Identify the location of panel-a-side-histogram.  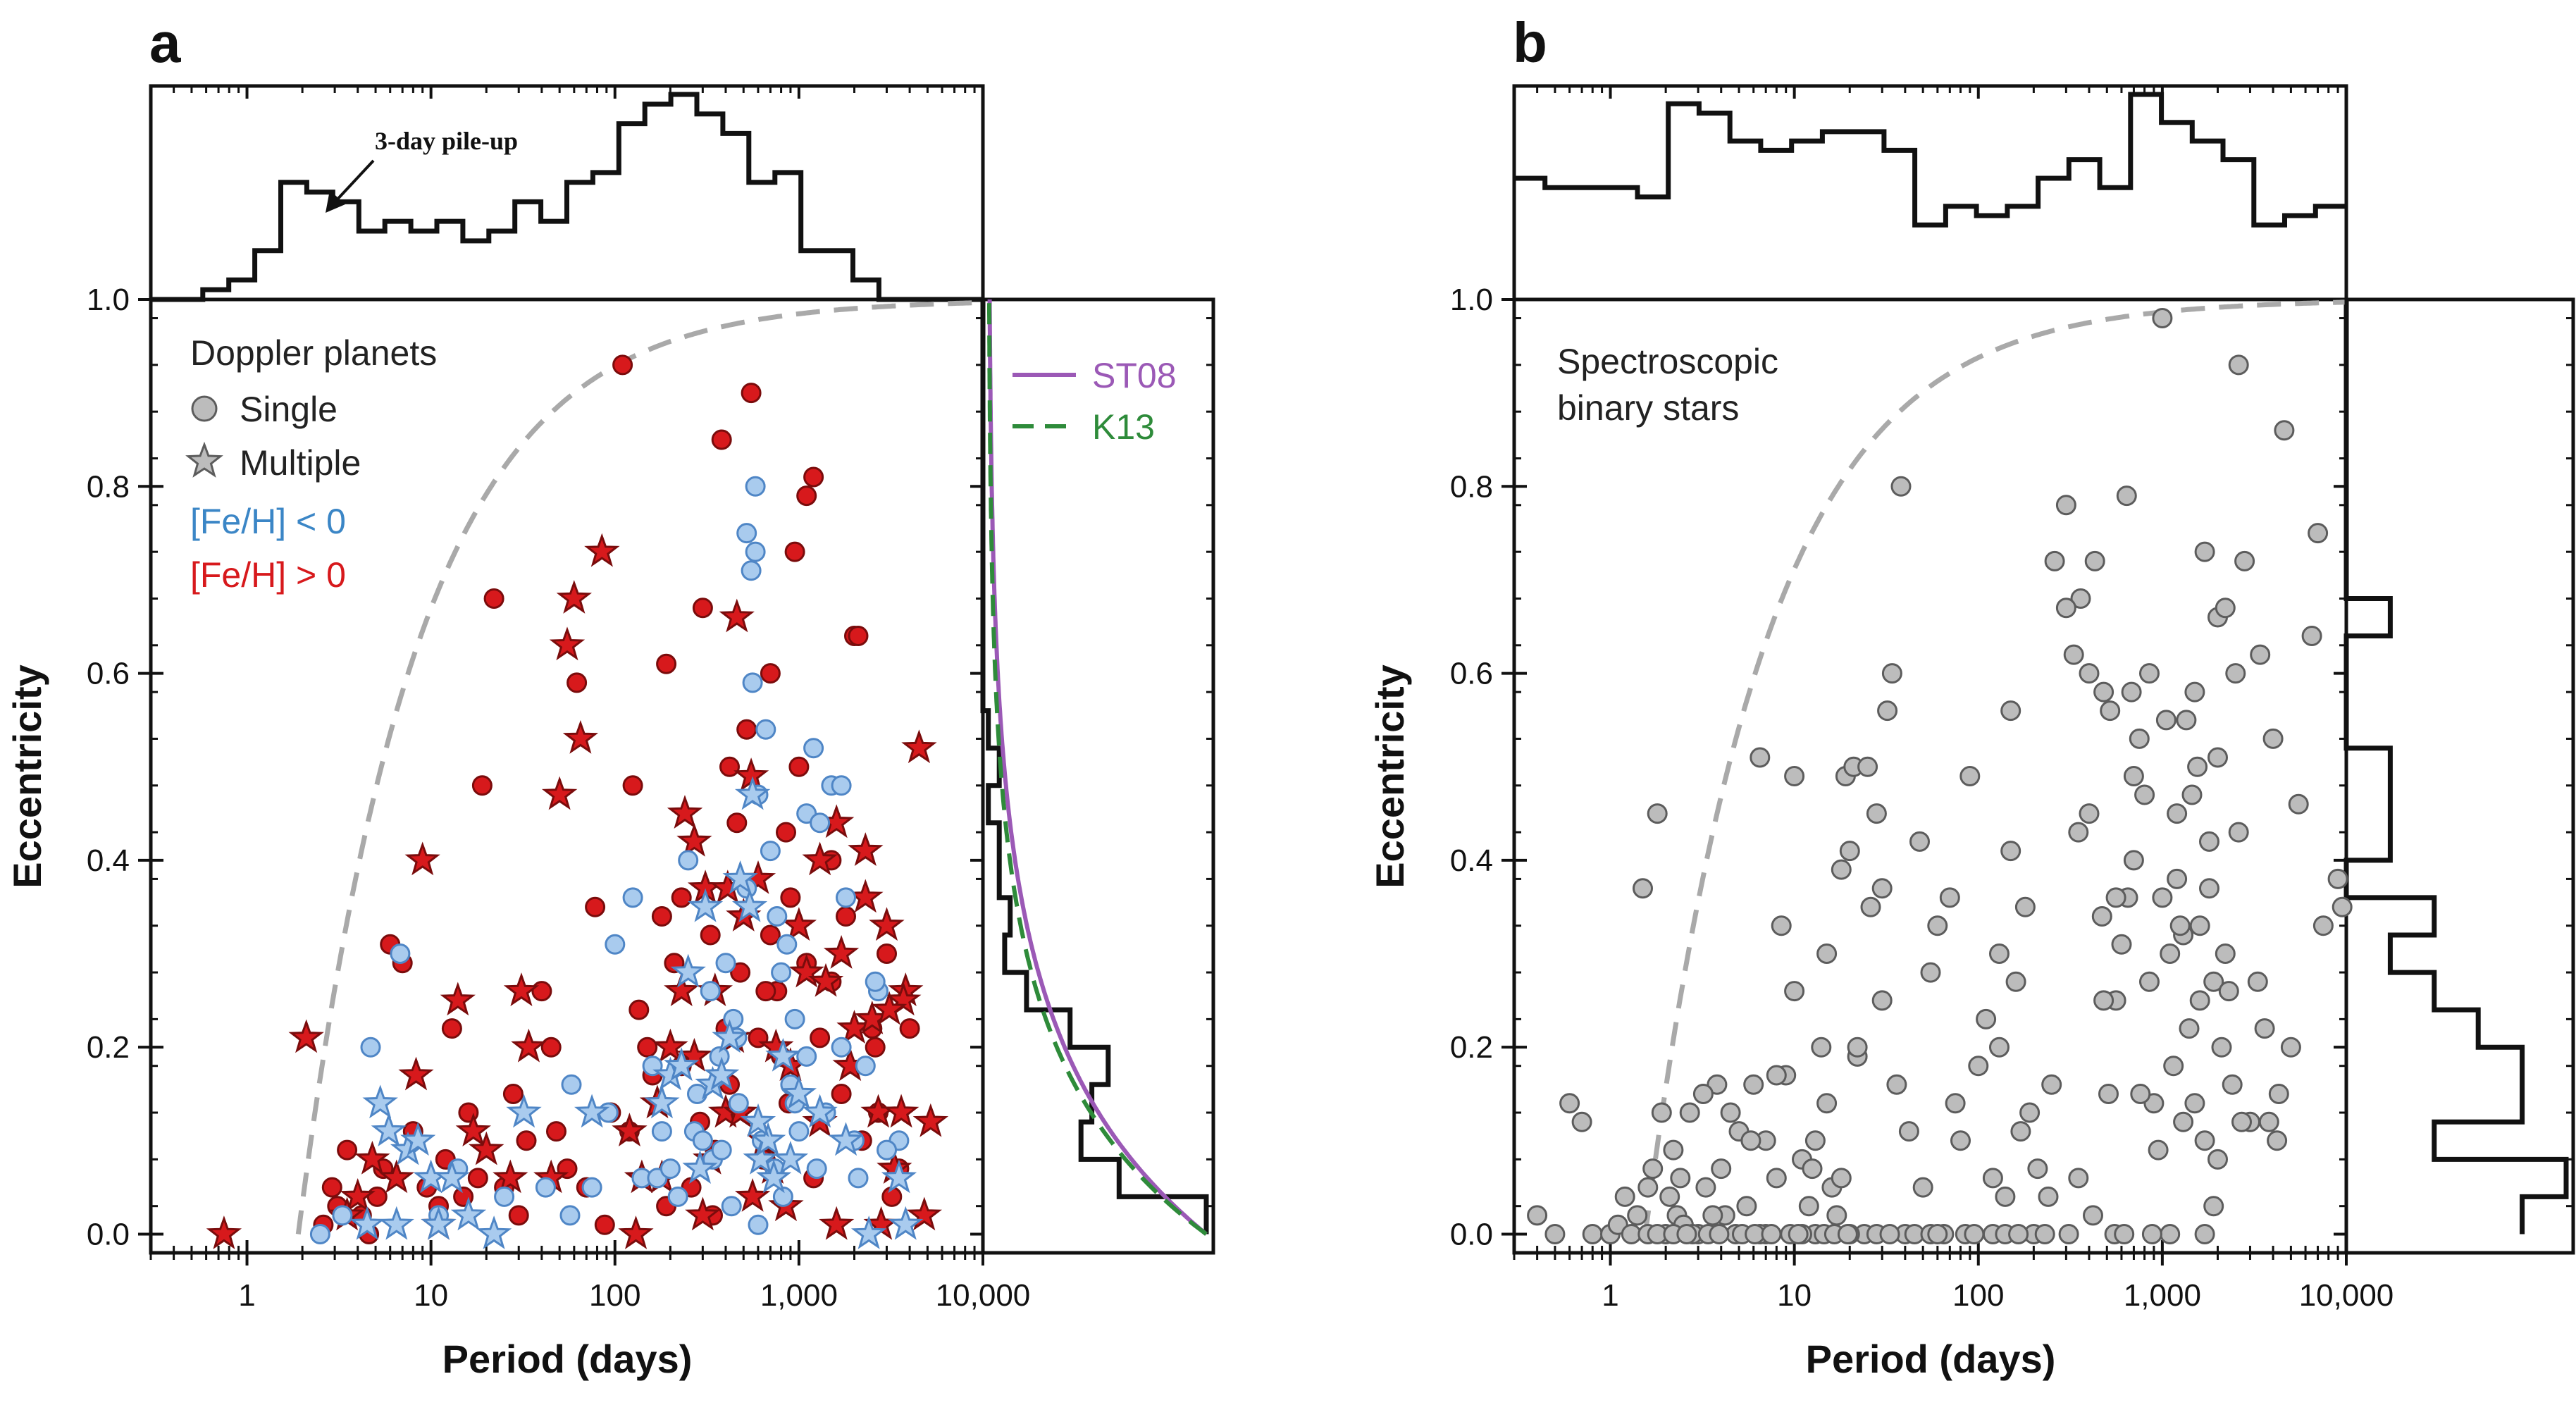
(1094, 767).